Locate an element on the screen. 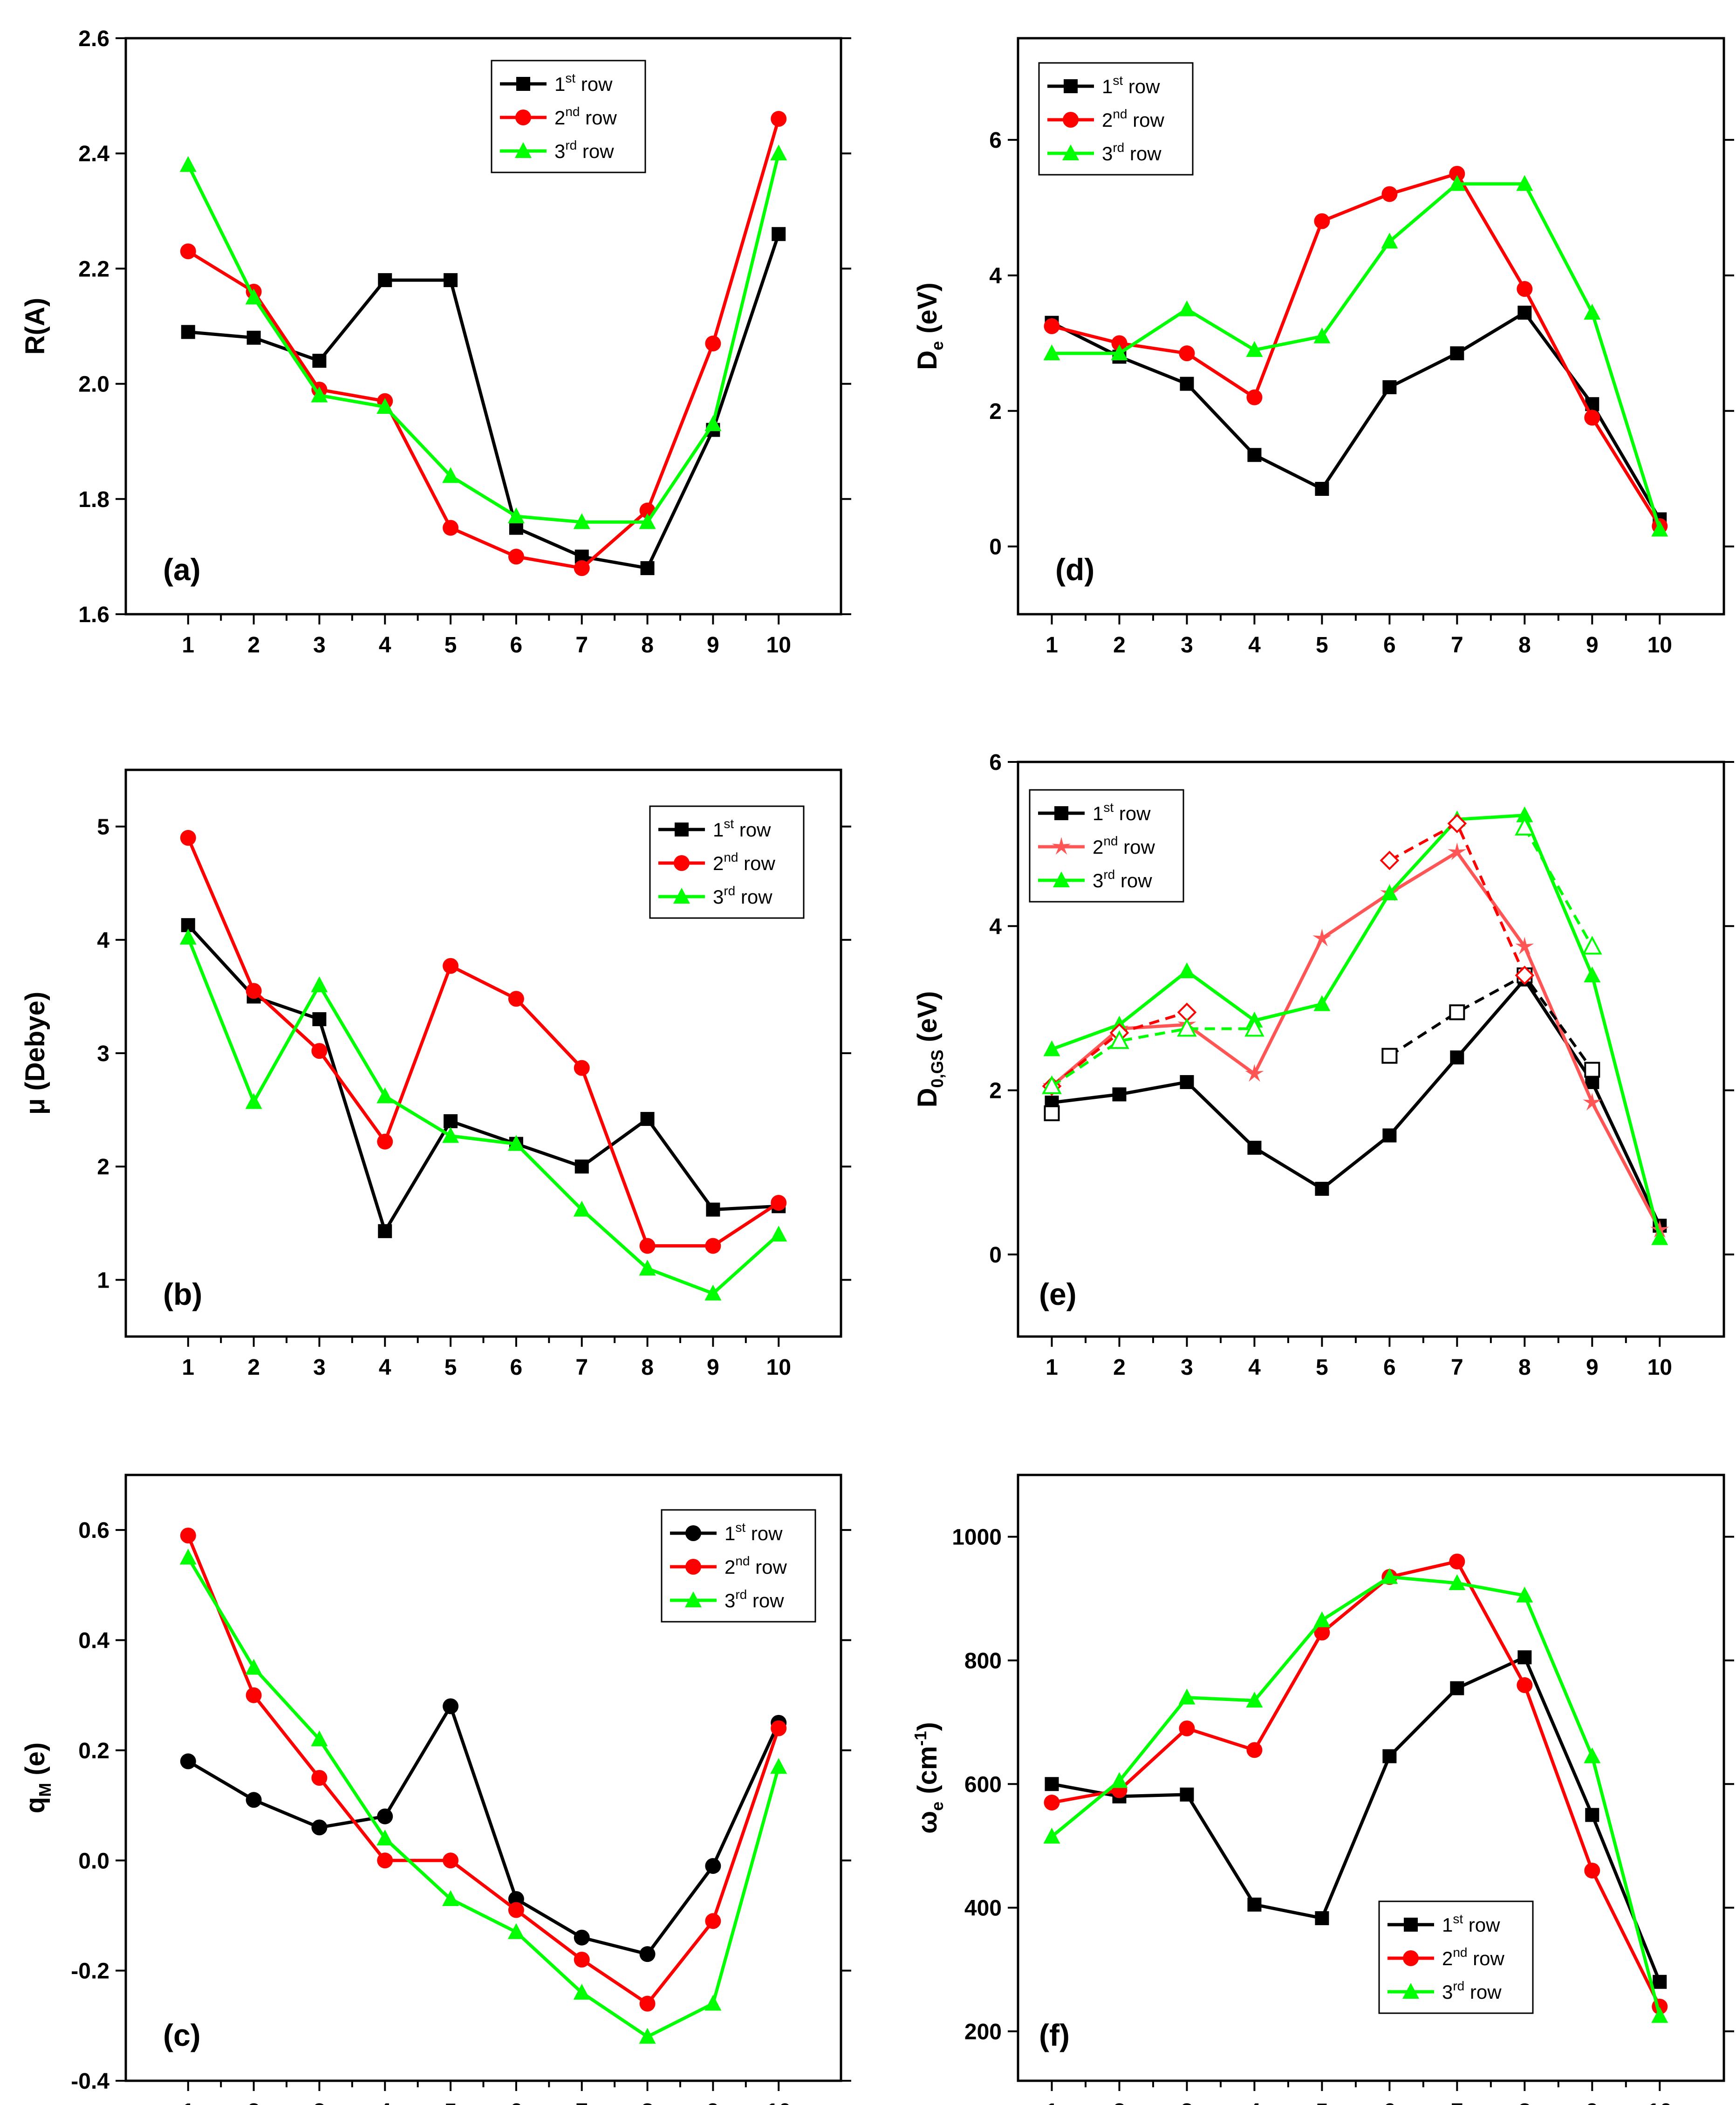 The width and height of the screenshot is (1736, 2105). y-tick-label: 0.0 is located at coordinates (93, 1861).